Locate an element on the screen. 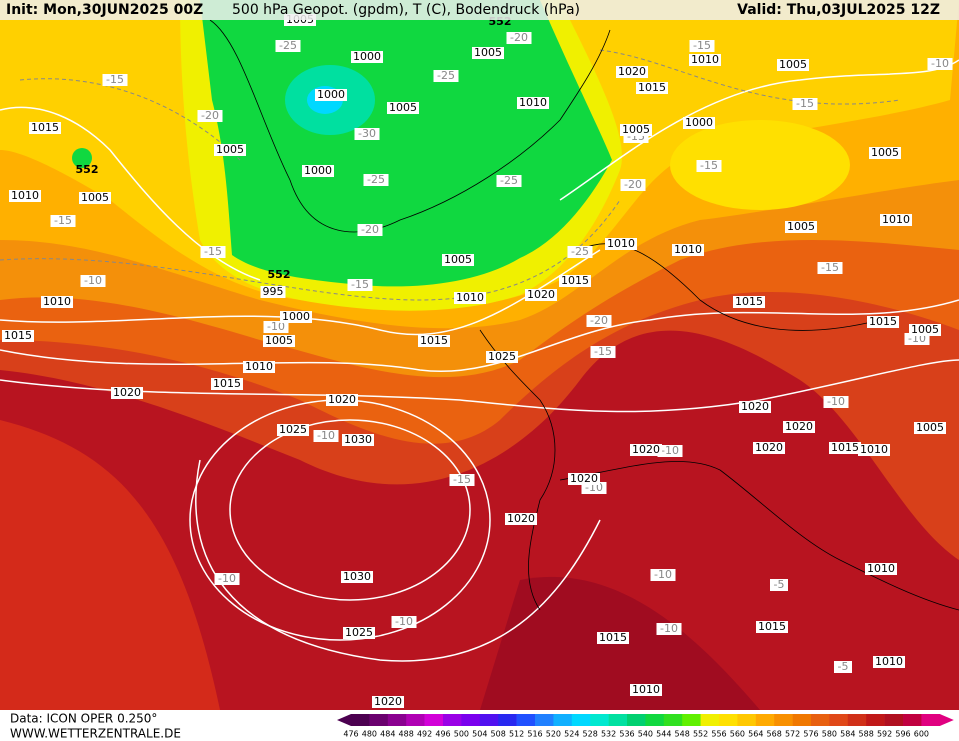  pressure-label: 995 is located at coordinates (273, 291).